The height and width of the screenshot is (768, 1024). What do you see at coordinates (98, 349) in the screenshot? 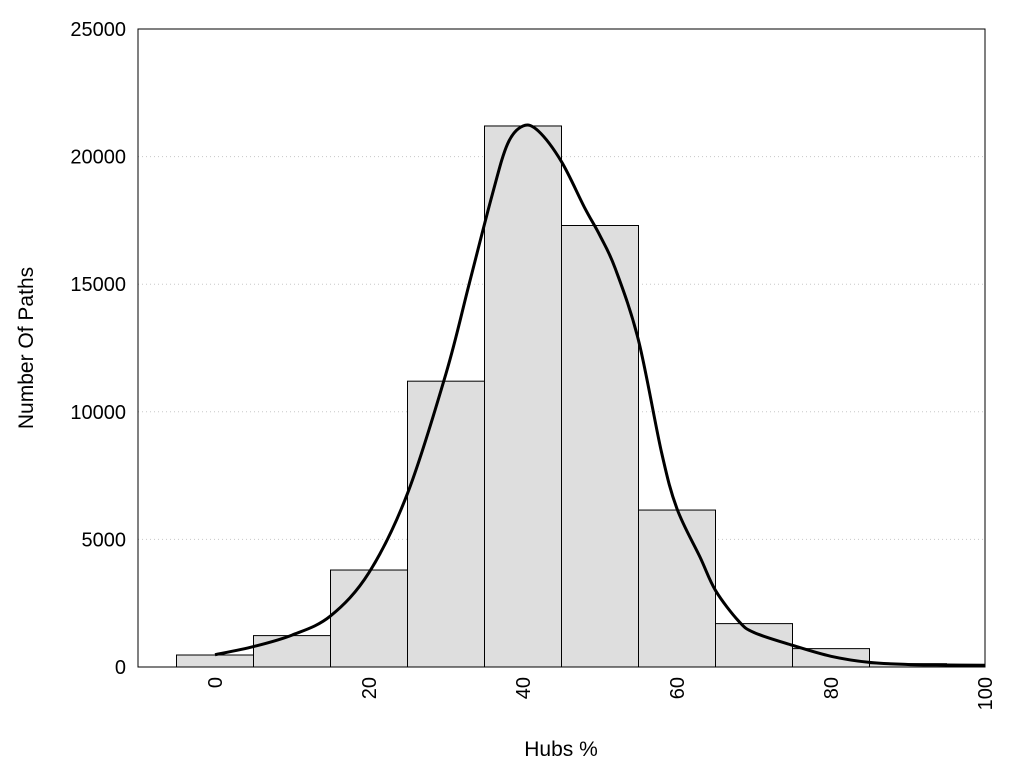
I see `y-axis-ticks: 0 5000 10000 15000 20000 25000` at bounding box center [98, 349].